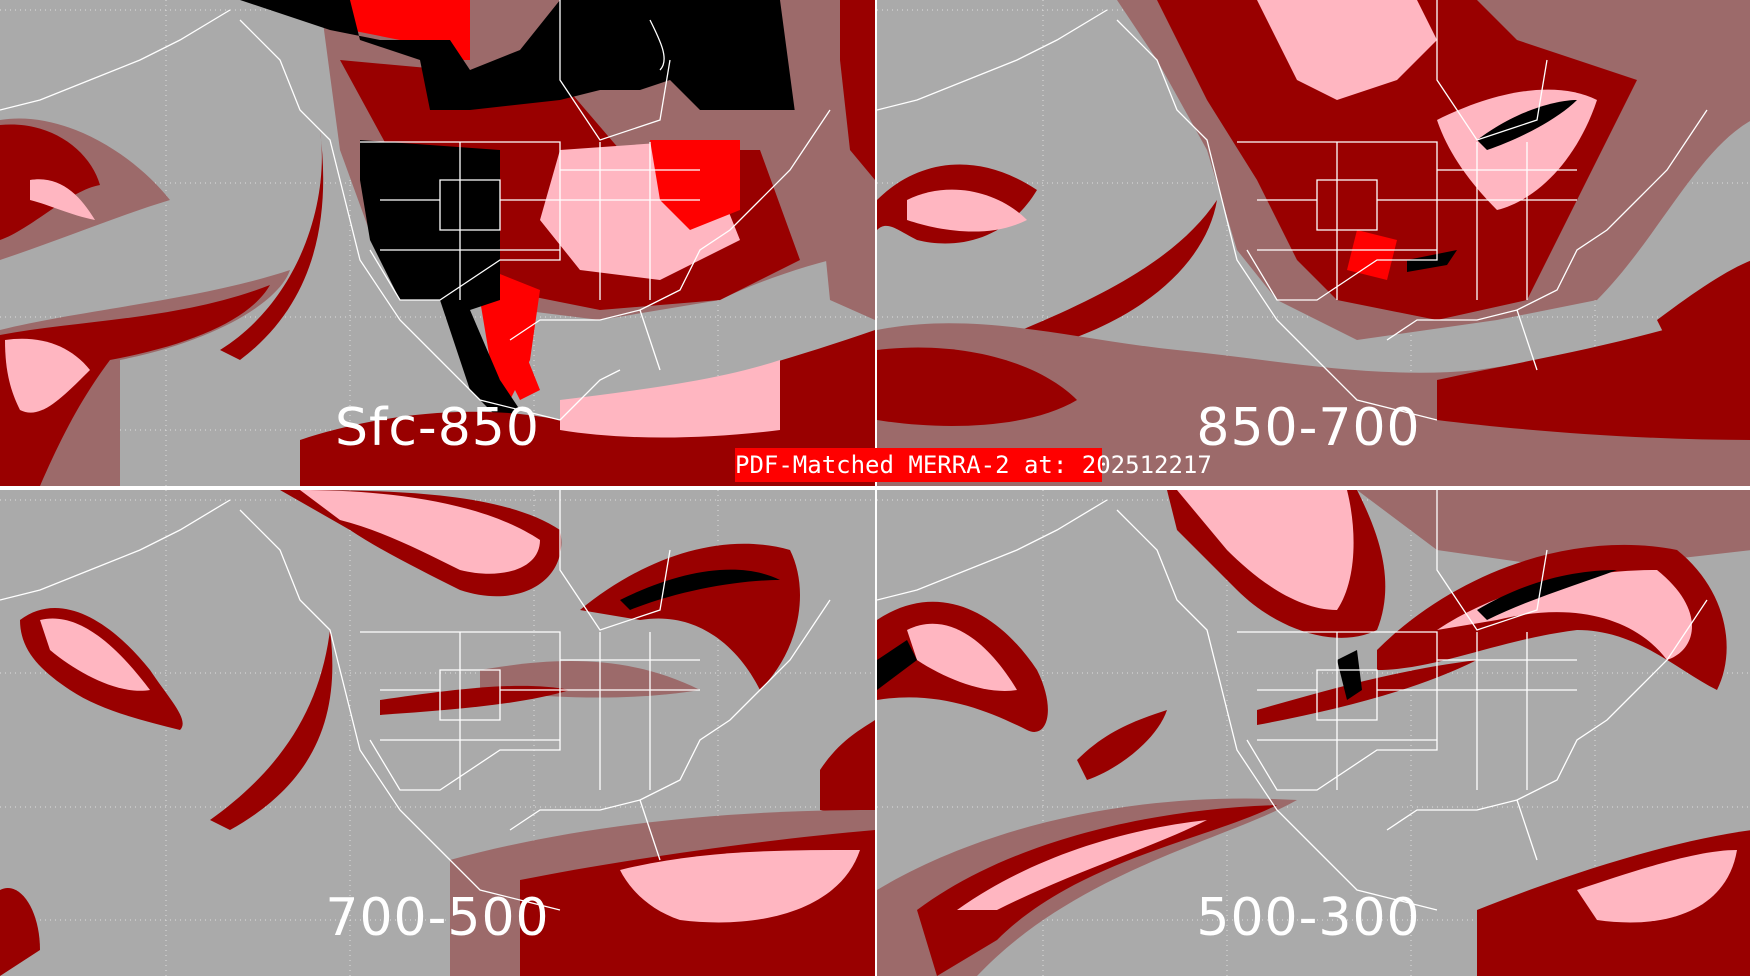 The width and height of the screenshot is (1750, 976). I want to click on figure-title: PDF-Matched MERRA-2 at: 202512217, so click(973, 465).